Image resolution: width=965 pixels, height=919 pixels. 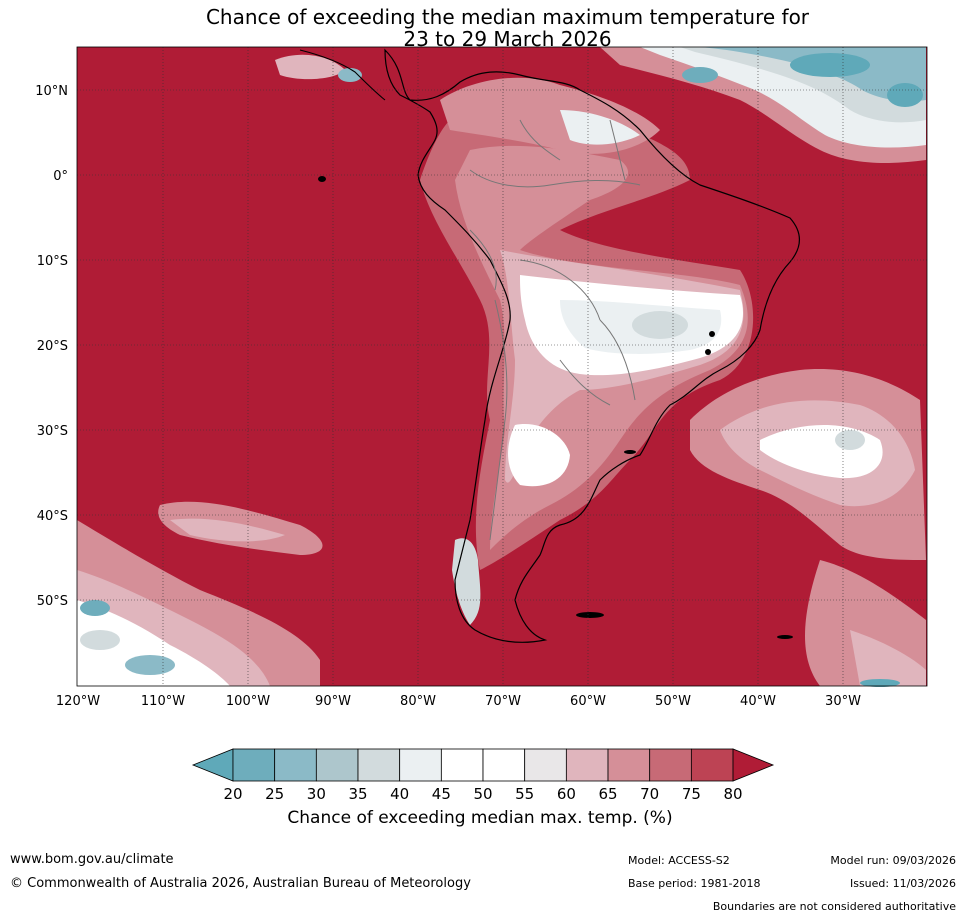 What do you see at coordinates (274, 794) in the screenshot?
I see `colorbar-tick-label: 25` at bounding box center [274, 794].